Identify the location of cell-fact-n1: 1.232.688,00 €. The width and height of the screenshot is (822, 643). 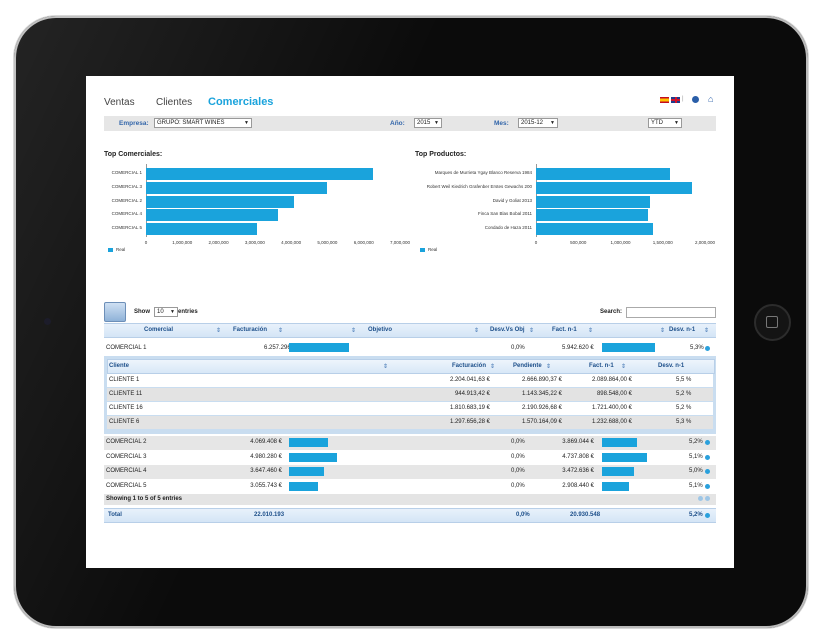
(611, 422).